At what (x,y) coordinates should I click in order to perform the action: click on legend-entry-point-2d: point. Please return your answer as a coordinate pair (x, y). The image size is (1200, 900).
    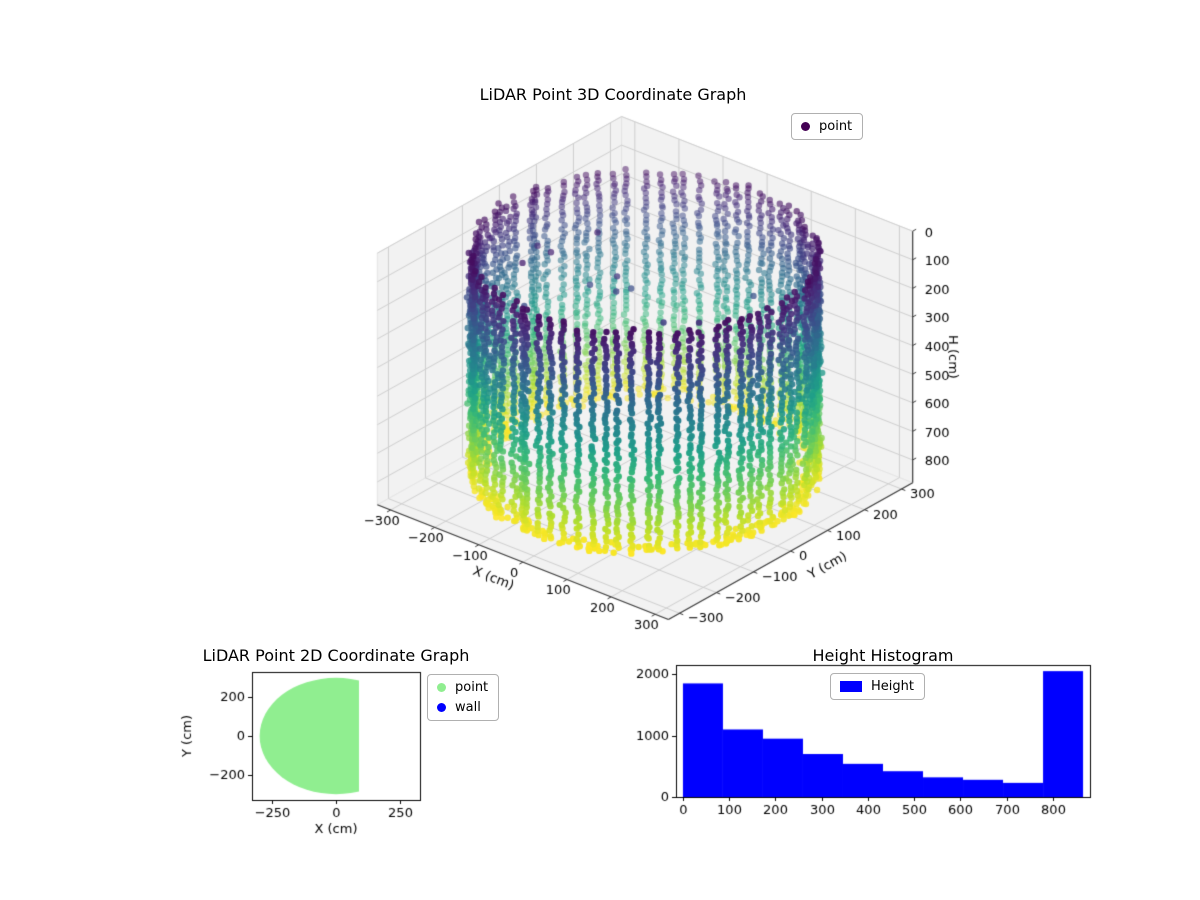
    Looking at the image, I should click on (462, 687).